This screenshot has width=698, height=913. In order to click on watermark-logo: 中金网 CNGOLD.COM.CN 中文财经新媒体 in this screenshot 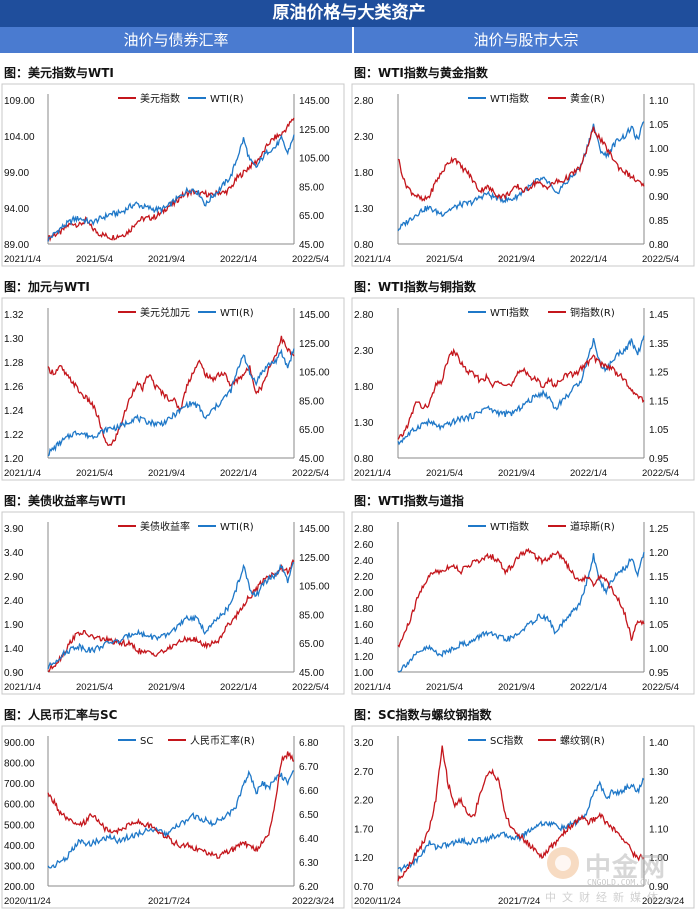, I will do `click(620, 875)`.